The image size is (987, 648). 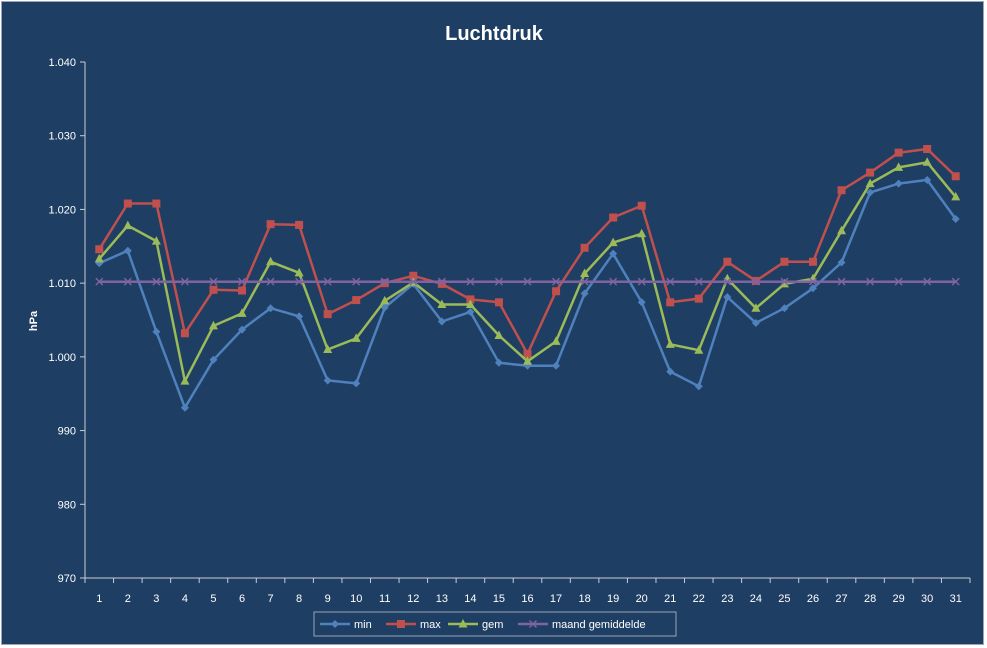 What do you see at coordinates (430, 625) in the screenshot?
I see `legend-label: max` at bounding box center [430, 625].